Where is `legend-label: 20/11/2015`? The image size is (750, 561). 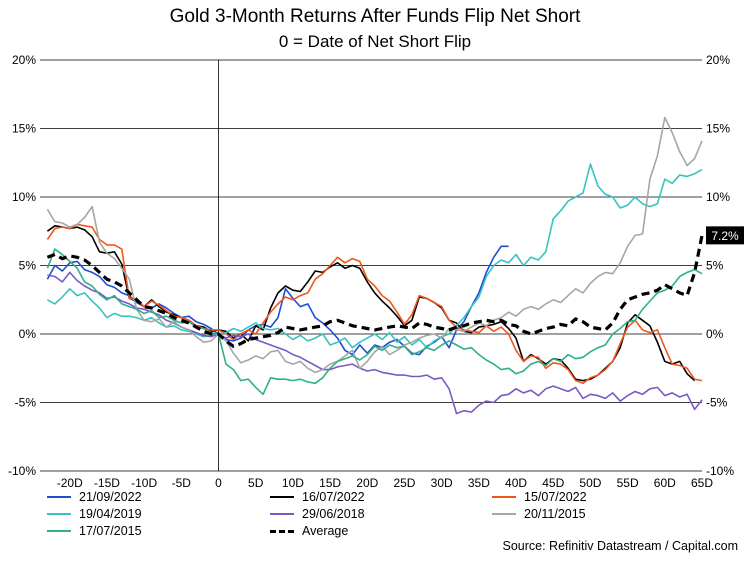 legend-label: 20/11/2015 is located at coordinates (555, 514).